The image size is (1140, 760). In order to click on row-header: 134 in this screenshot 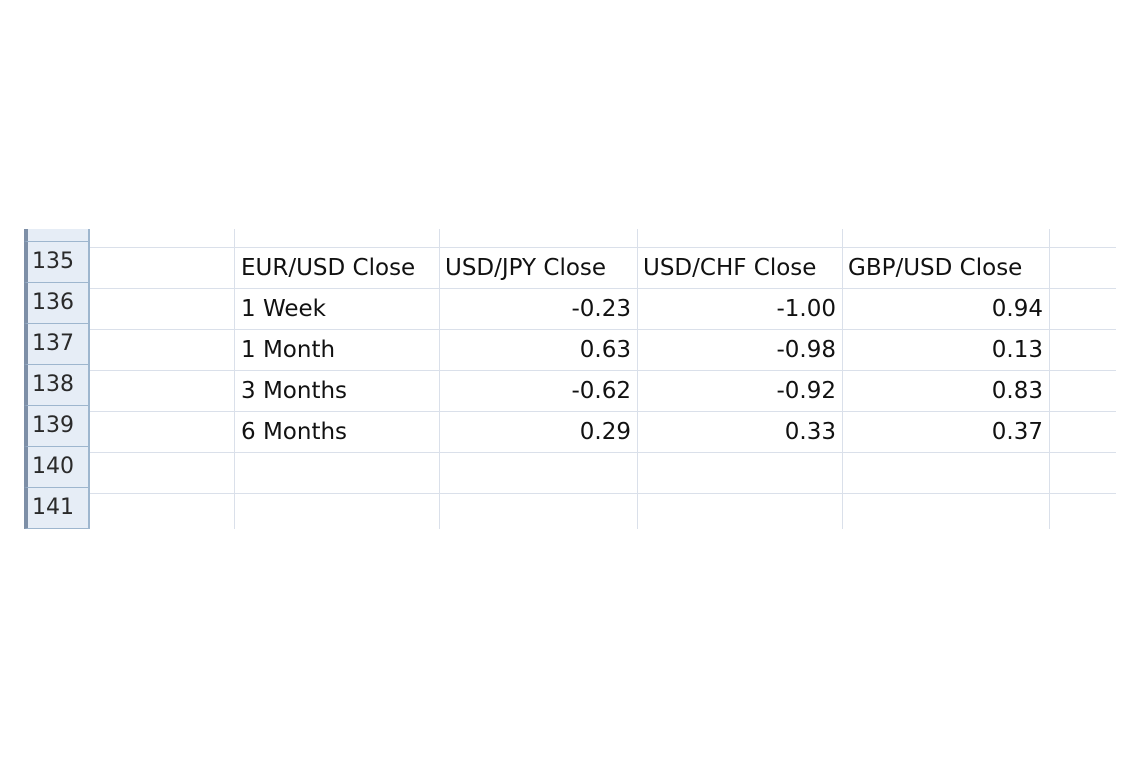, I will do `click(57, 235)`.